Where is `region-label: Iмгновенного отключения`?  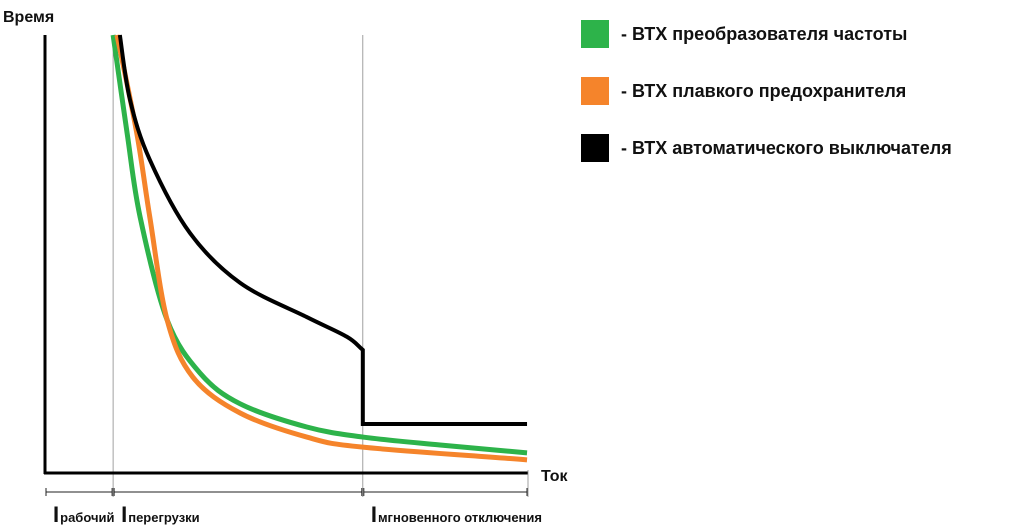
region-label: Iмгновенного отключения is located at coordinates (456, 514).